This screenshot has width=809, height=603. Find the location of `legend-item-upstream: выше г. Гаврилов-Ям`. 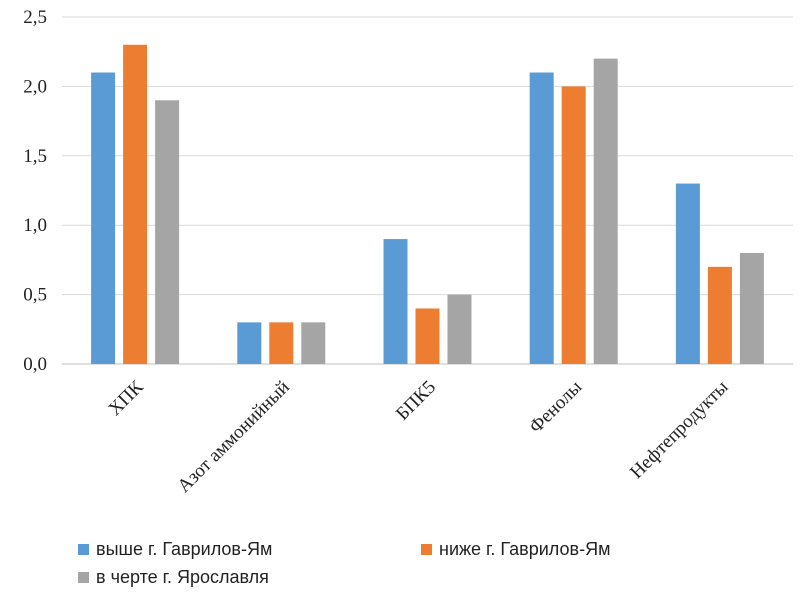

legend-item-upstream: выше г. Гаврилов-Ям is located at coordinates (175, 549).